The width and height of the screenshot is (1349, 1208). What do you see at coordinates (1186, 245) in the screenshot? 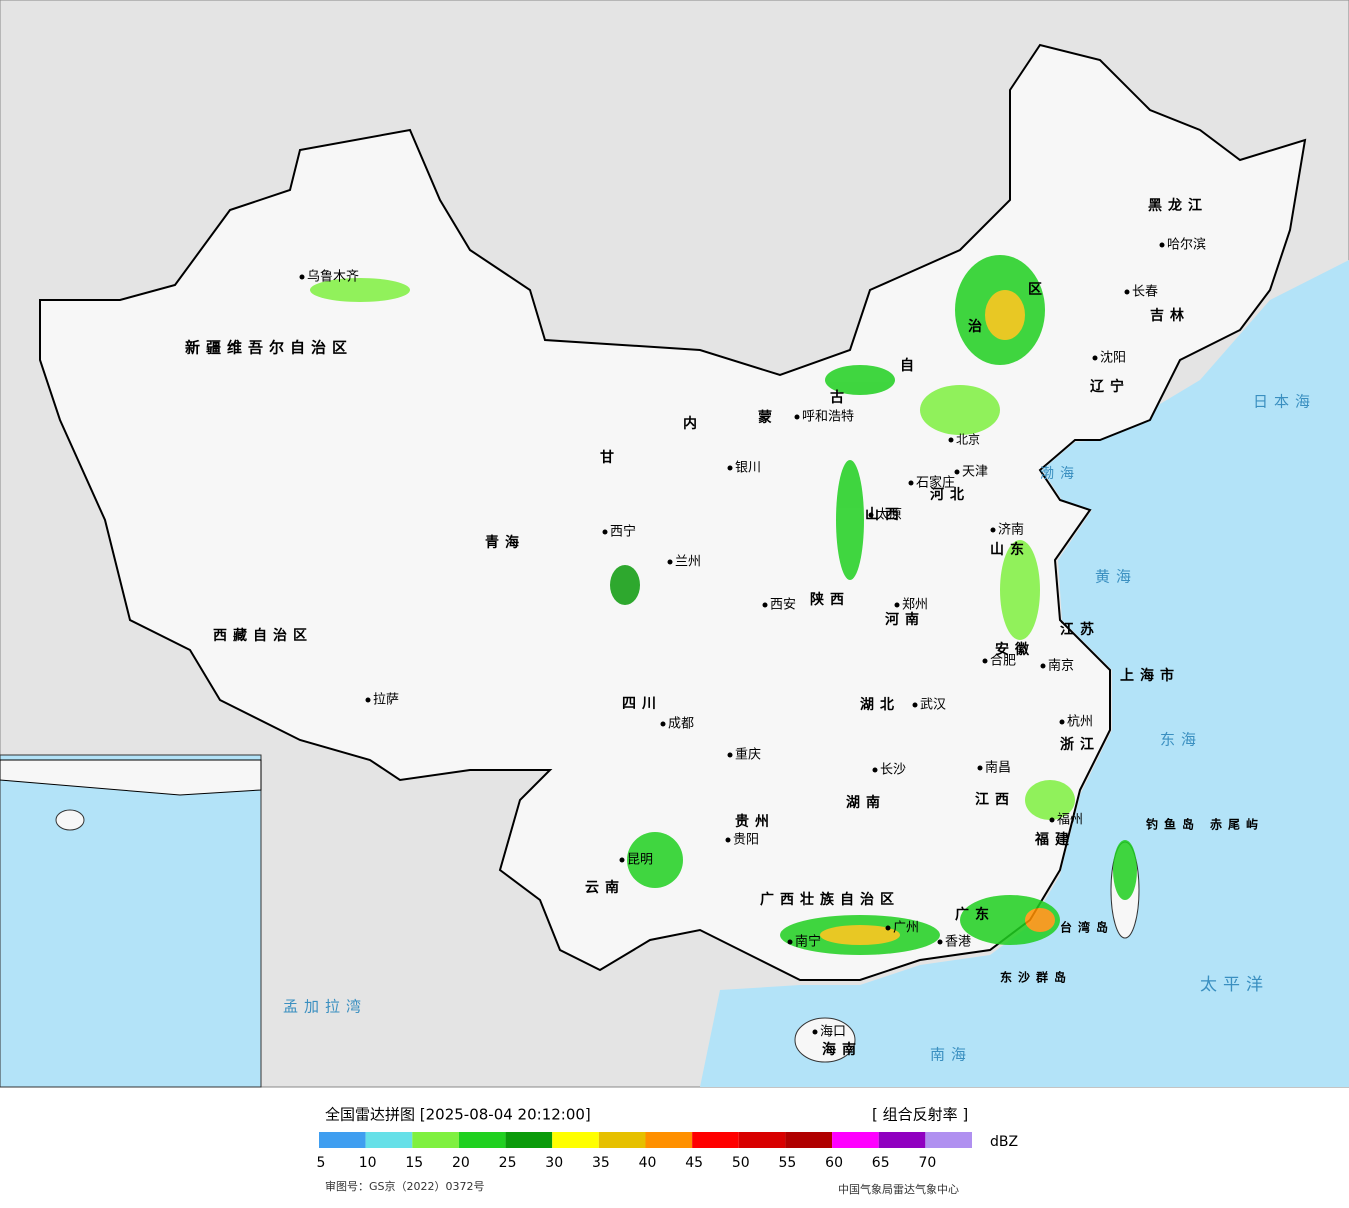
I see `city-label: 哈尔滨` at bounding box center [1186, 245].